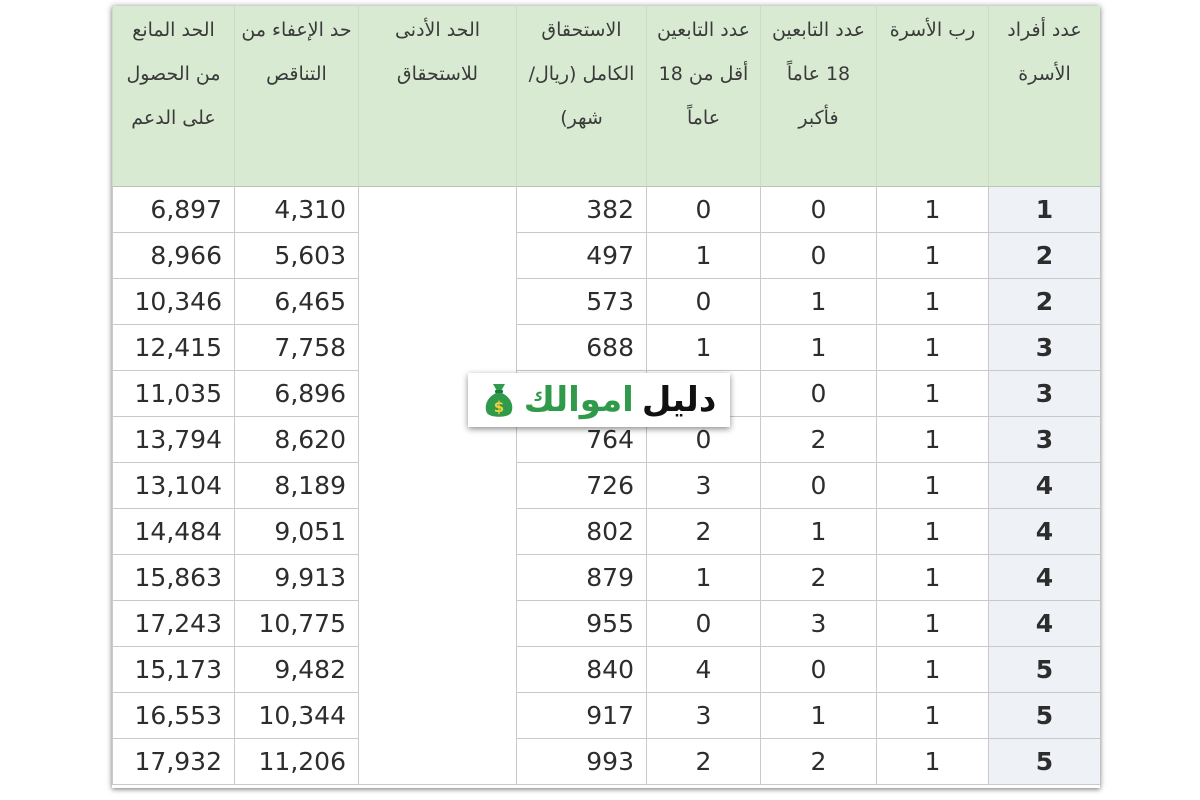 This screenshot has height=800, width=1200. I want to click on header-head-of-family: رب الأسرة, so click(932, 96).